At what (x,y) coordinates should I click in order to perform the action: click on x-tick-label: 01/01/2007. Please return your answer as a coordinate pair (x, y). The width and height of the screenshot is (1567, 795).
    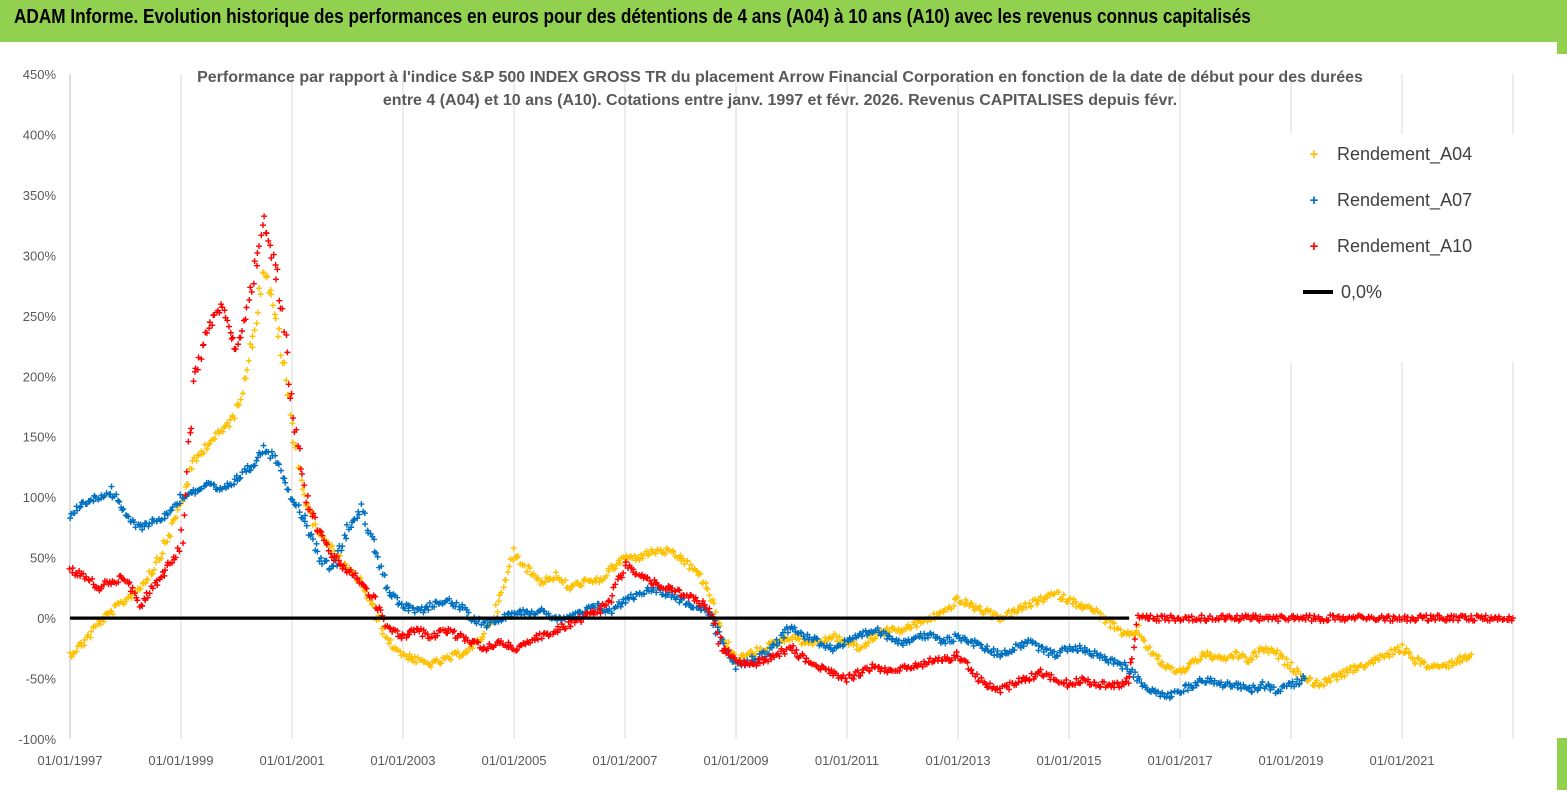
    Looking at the image, I should click on (624, 760).